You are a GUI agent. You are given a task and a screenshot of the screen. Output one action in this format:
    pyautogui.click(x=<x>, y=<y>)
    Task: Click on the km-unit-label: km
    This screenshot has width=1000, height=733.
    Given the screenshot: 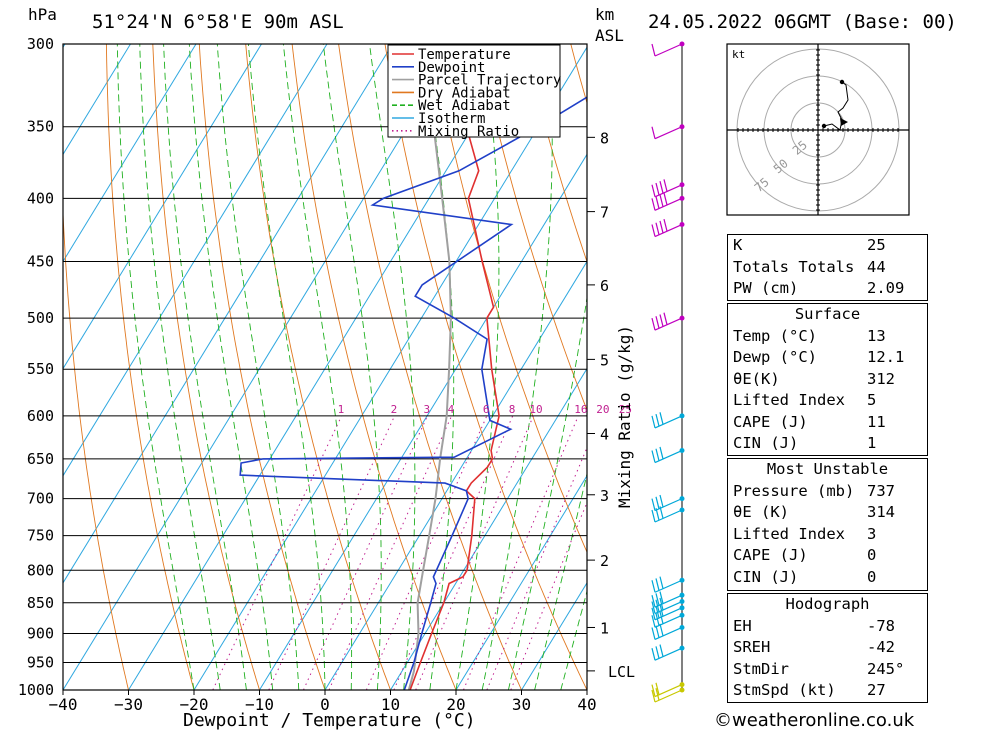 What is the action you would take?
    pyautogui.click(x=604, y=14)
    